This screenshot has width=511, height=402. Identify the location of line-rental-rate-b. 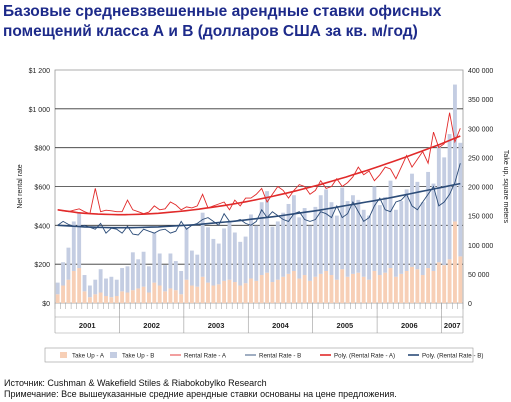
(259, 199).